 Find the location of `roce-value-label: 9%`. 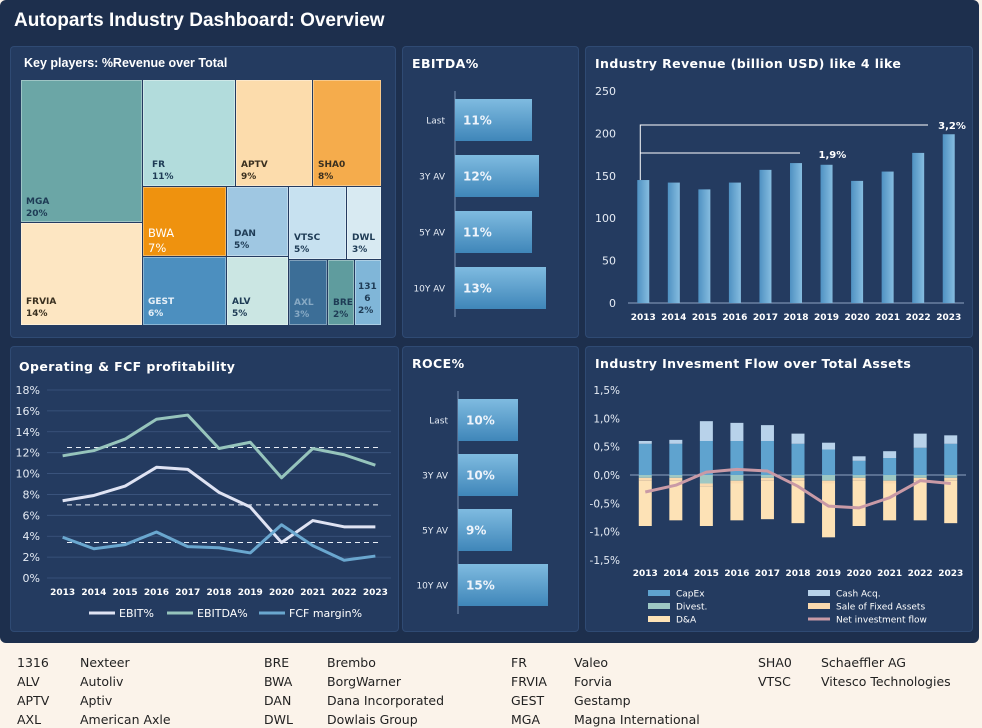

roce-value-label: 9% is located at coordinates (476, 531).